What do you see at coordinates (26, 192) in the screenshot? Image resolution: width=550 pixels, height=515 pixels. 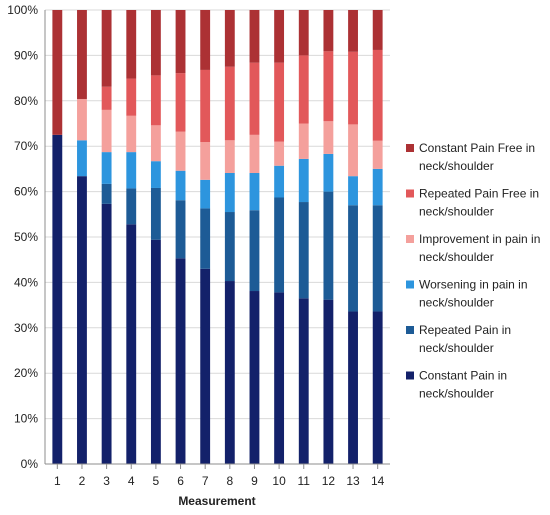 I see `y-tick-label: 60%` at bounding box center [26, 192].